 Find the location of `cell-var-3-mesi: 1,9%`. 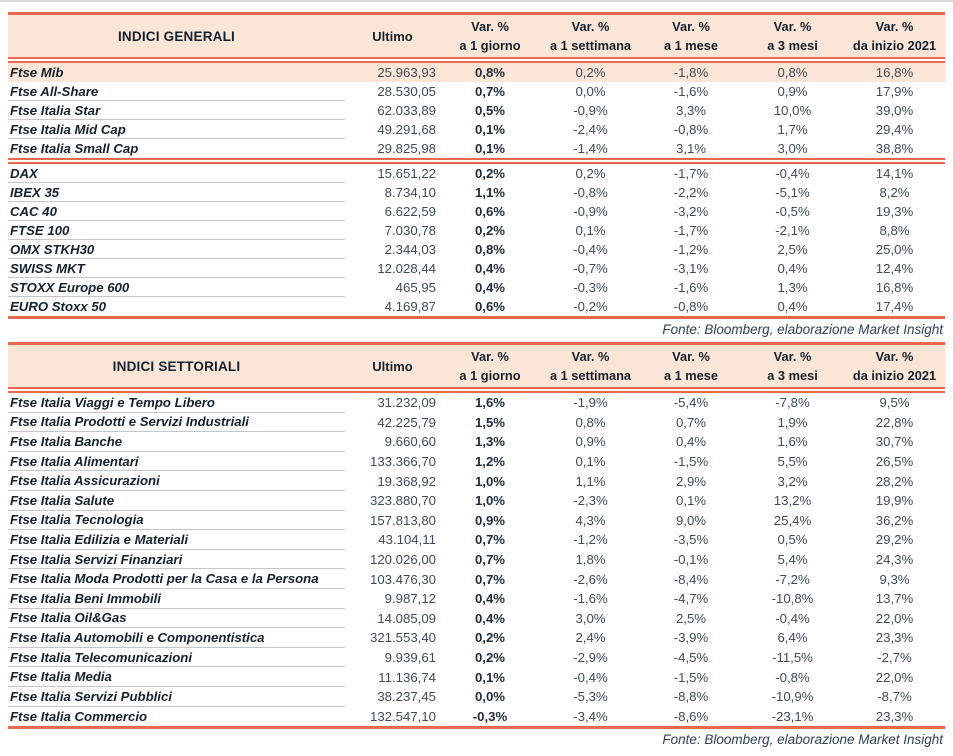

cell-var-3-mesi: 1,9% is located at coordinates (792, 422).